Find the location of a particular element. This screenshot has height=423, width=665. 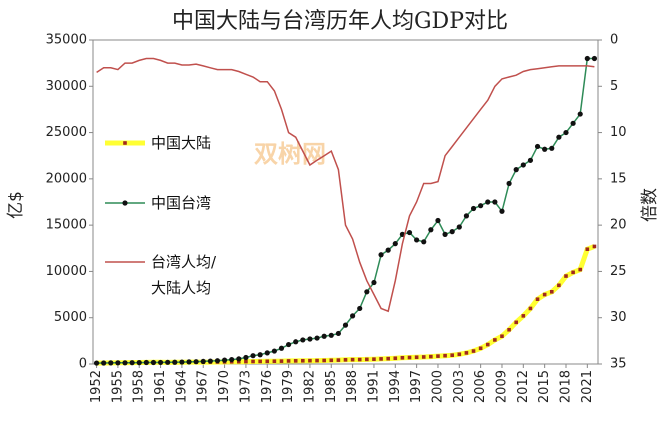

x-tick-label: 1961 is located at coordinates (160, 386).